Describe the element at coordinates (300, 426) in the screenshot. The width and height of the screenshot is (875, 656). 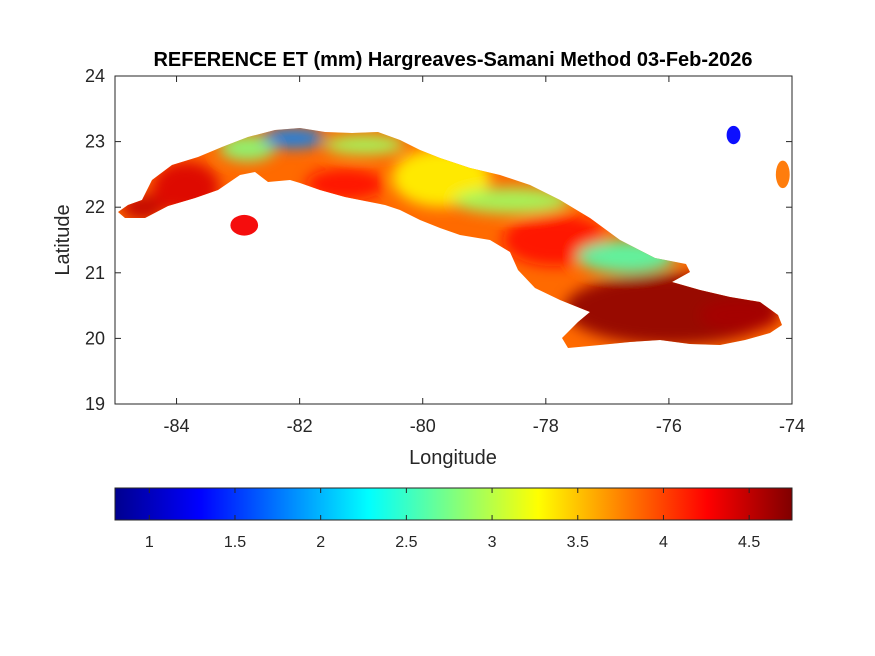
I see `x-tick-label: -82` at that location.